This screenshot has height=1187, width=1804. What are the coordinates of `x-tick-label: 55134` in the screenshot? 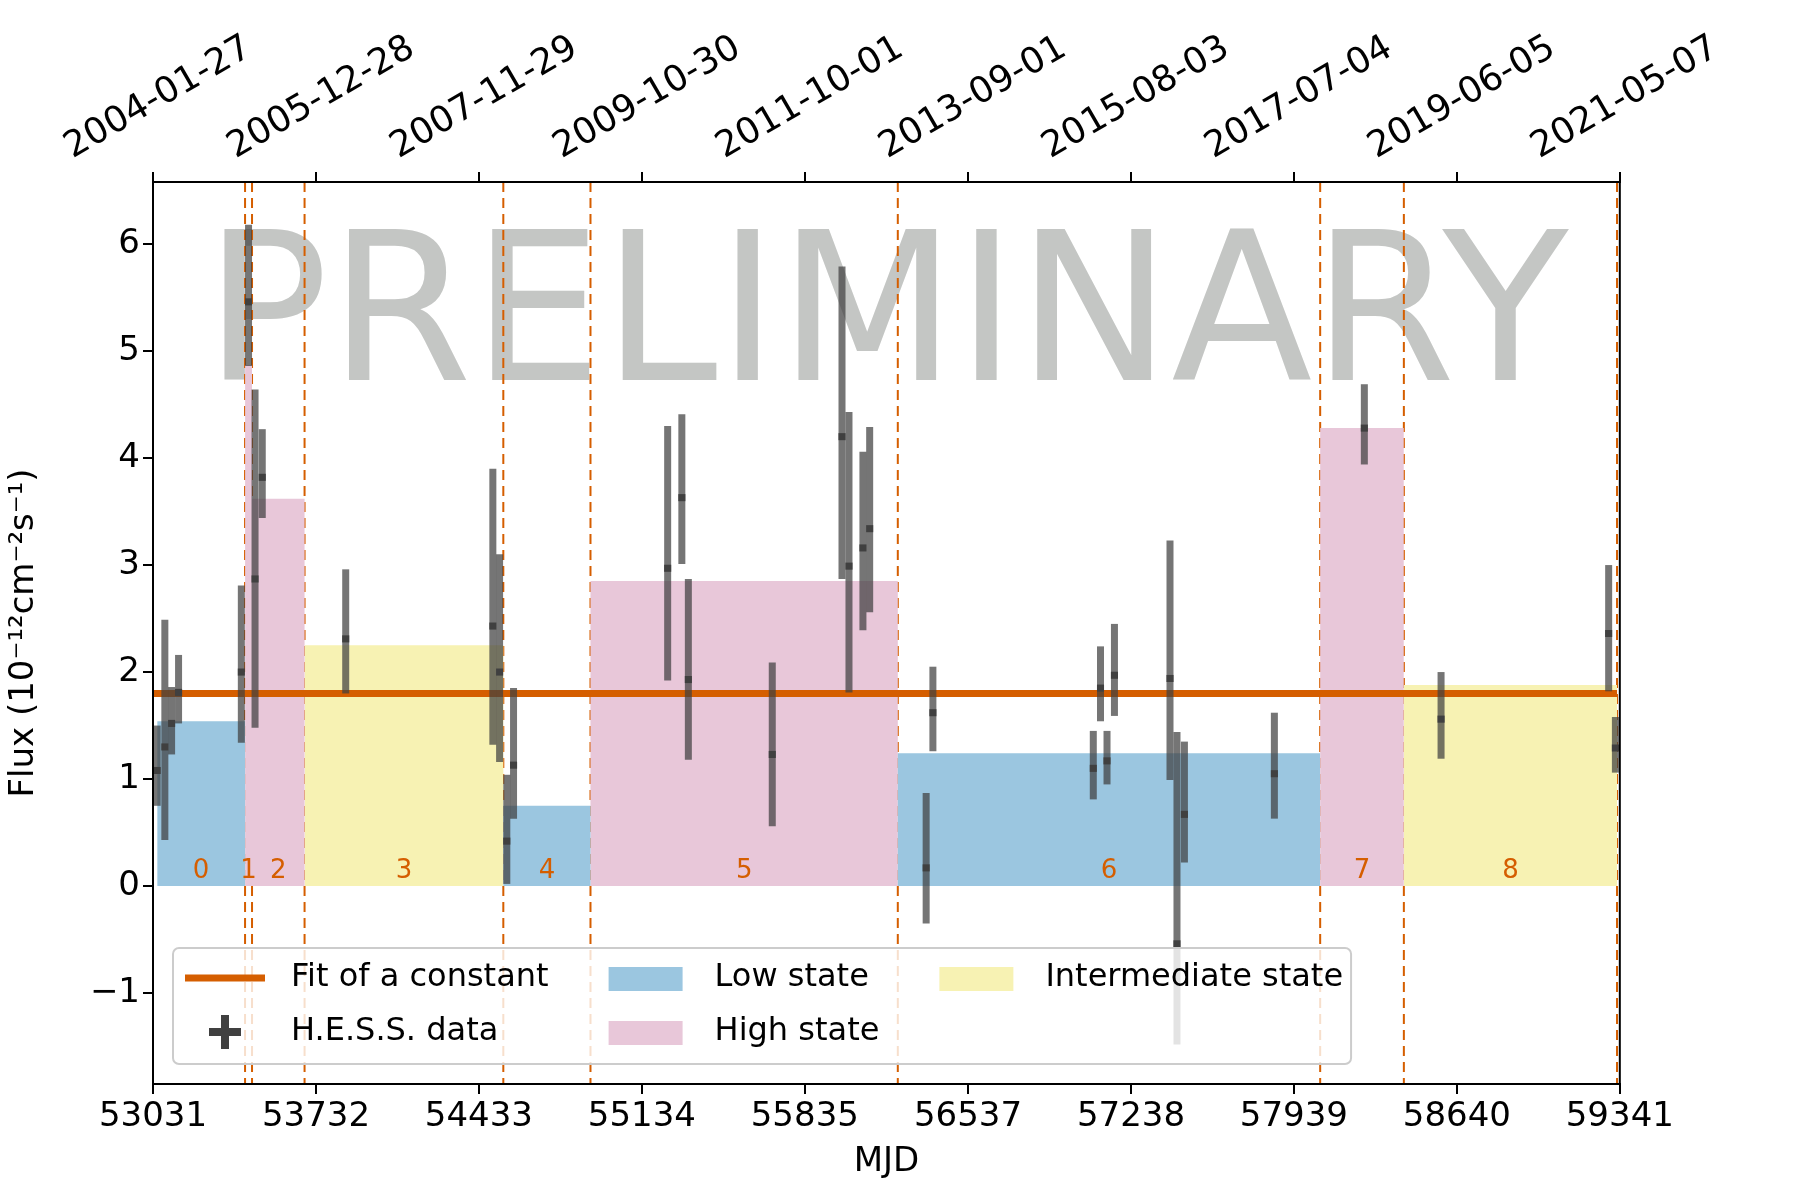 It's located at (641, 1114).